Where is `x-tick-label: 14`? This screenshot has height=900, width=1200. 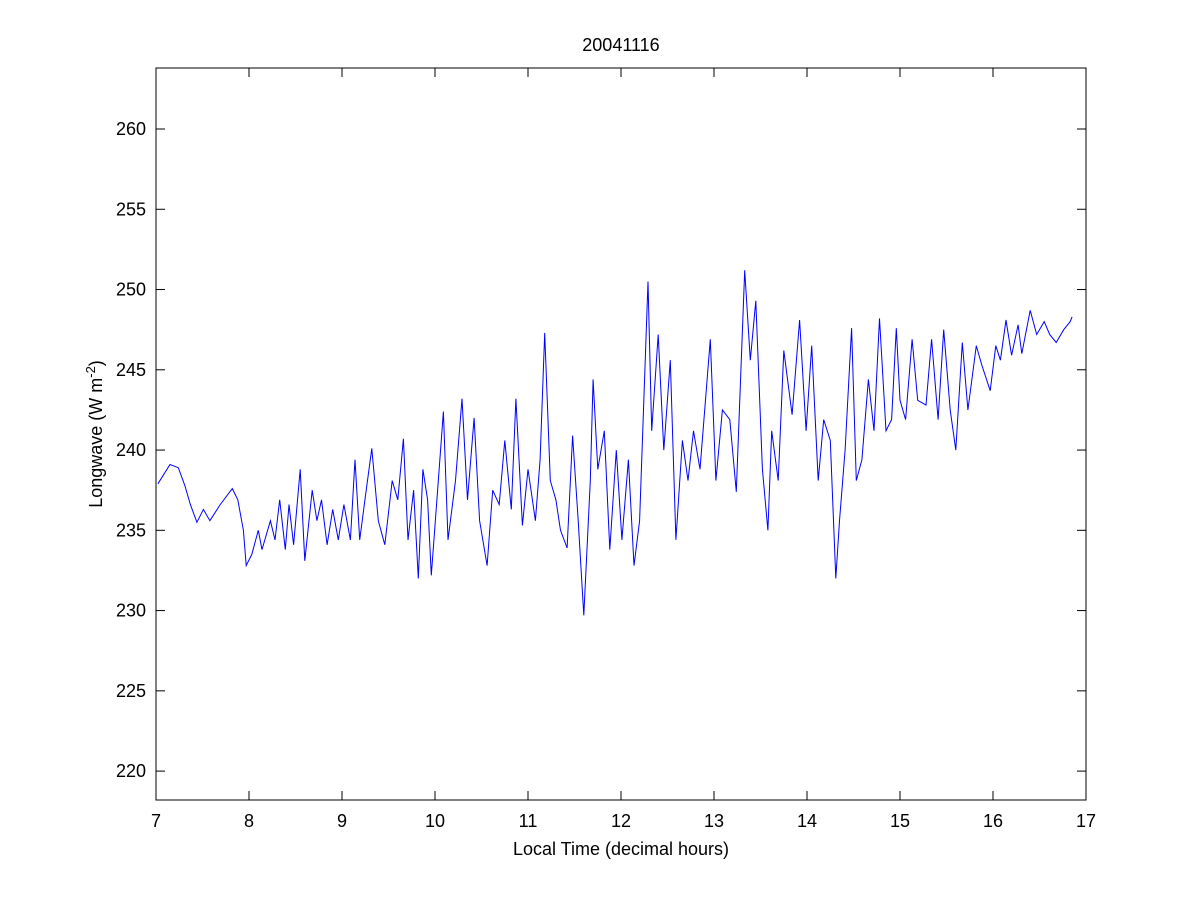 x-tick-label: 14 is located at coordinates (807, 821).